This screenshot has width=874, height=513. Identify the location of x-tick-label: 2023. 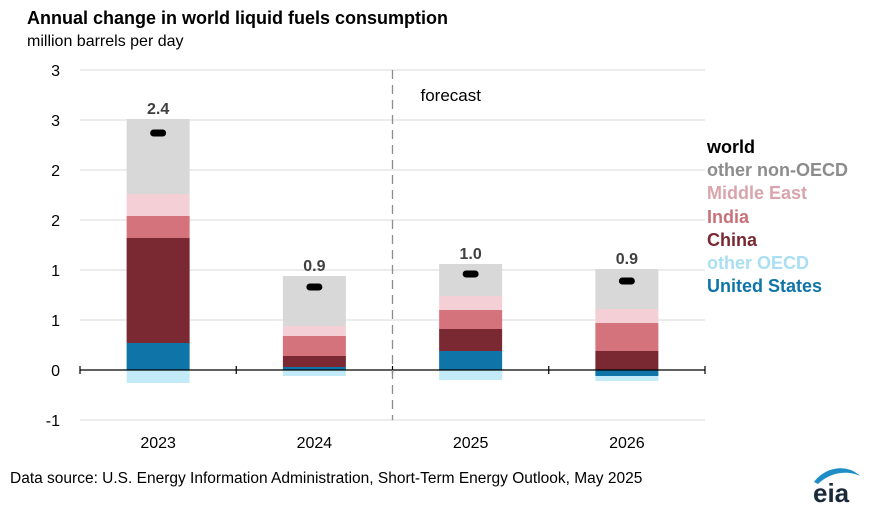
(158, 443).